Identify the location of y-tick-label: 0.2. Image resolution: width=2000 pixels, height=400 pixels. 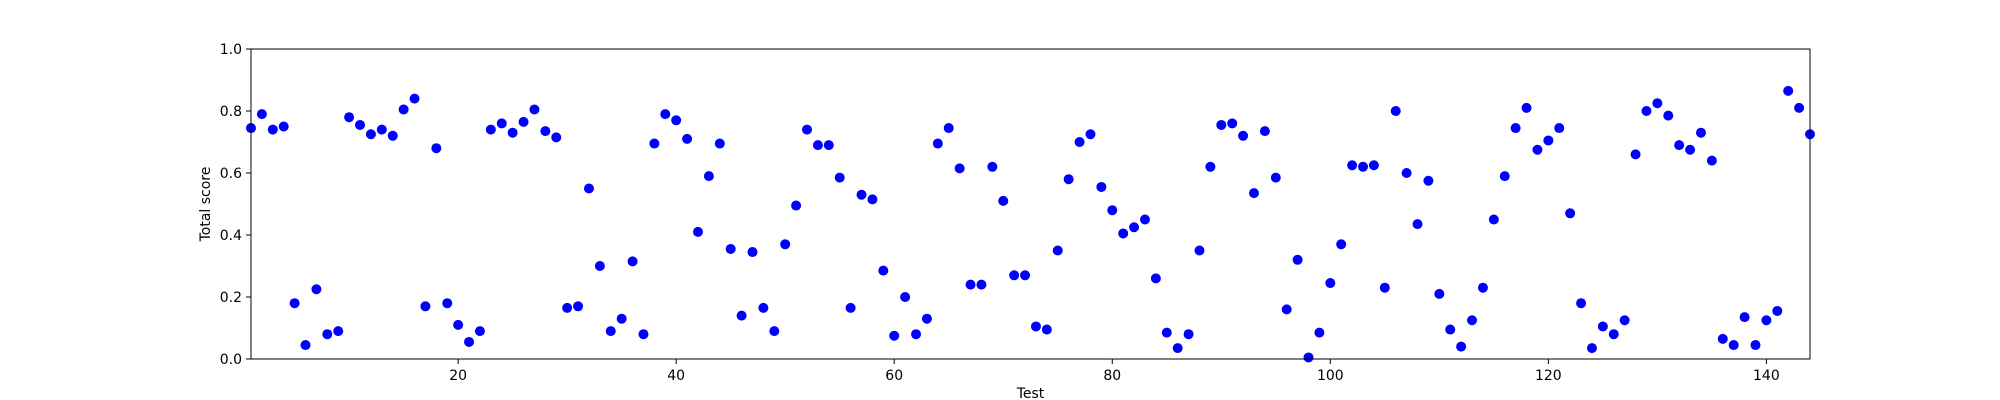
(231, 298).